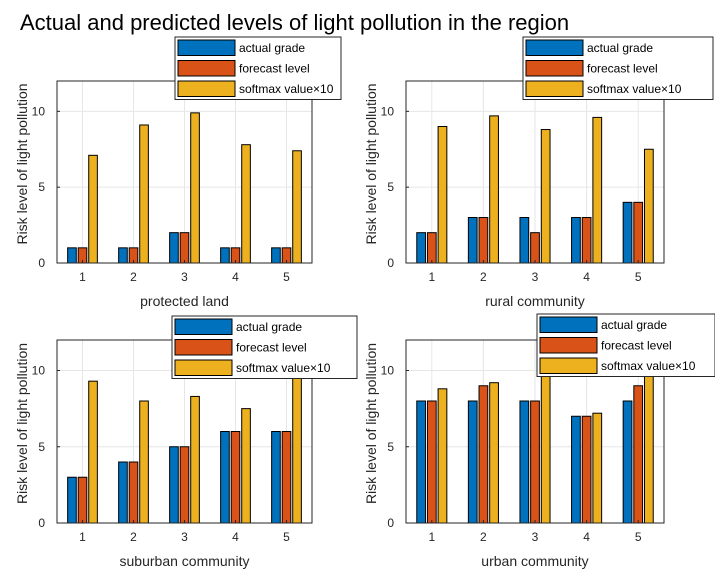  What do you see at coordinates (534, 561) in the screenshot?
I see `x-axis-label: urban community` at bounding box center [534, 561].